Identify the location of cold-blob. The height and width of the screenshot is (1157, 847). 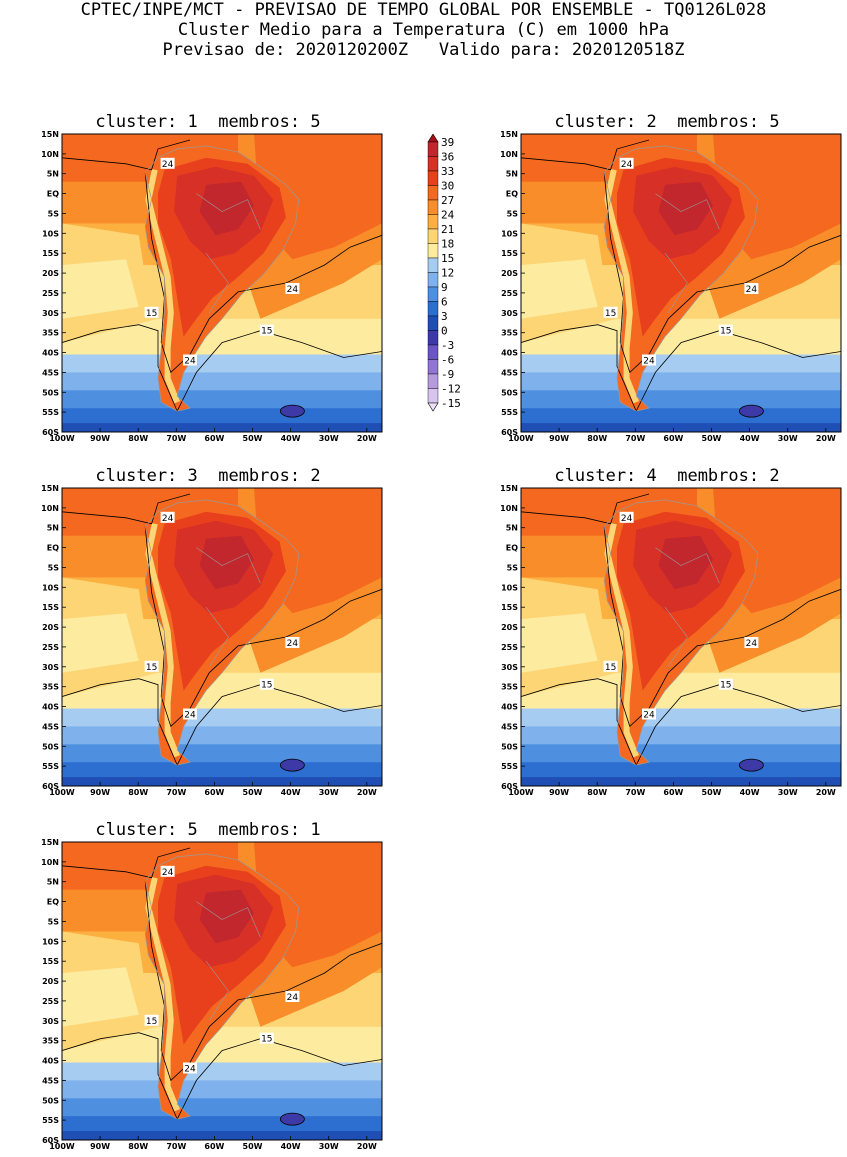
(292, 411).